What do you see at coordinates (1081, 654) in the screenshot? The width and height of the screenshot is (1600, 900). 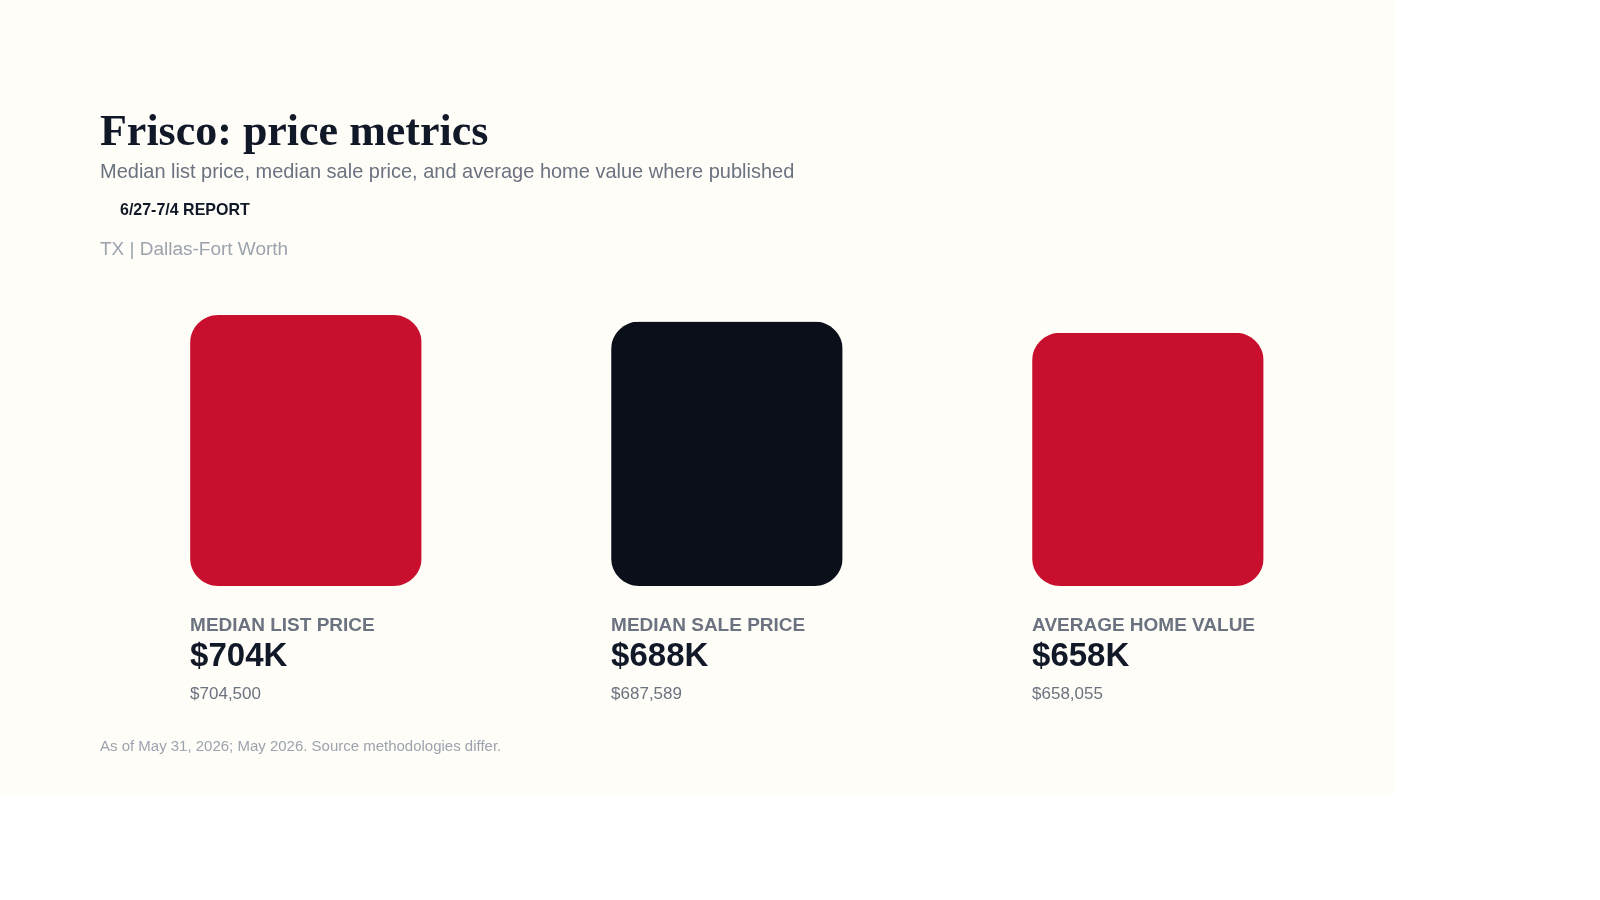 I see `data-label: $658K` at bounding box center [1081, 654].